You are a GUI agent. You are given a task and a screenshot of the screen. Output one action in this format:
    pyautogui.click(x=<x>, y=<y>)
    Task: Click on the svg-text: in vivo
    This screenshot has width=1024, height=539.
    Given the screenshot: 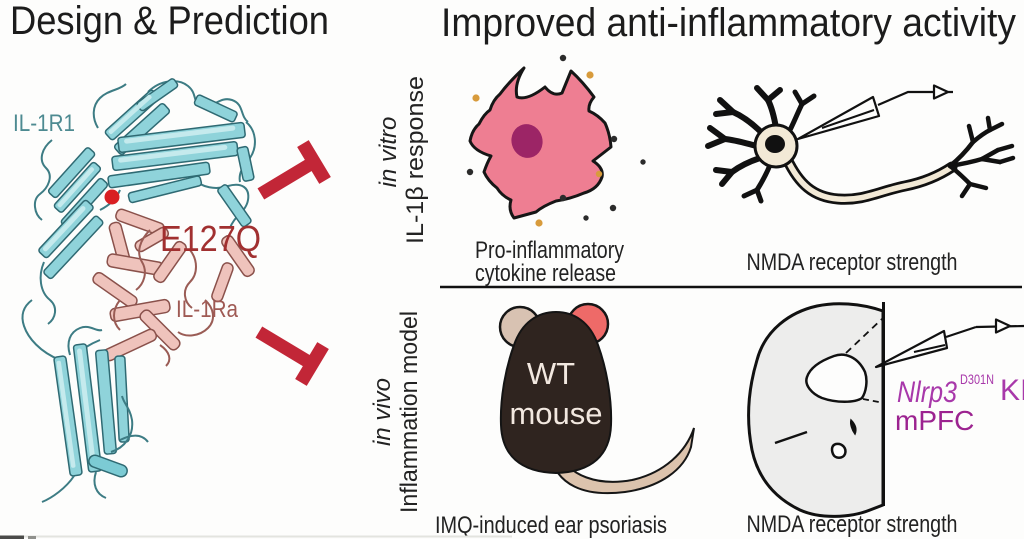 What is the action you would take?
    pyautogui.click(x=382, y=412)
    